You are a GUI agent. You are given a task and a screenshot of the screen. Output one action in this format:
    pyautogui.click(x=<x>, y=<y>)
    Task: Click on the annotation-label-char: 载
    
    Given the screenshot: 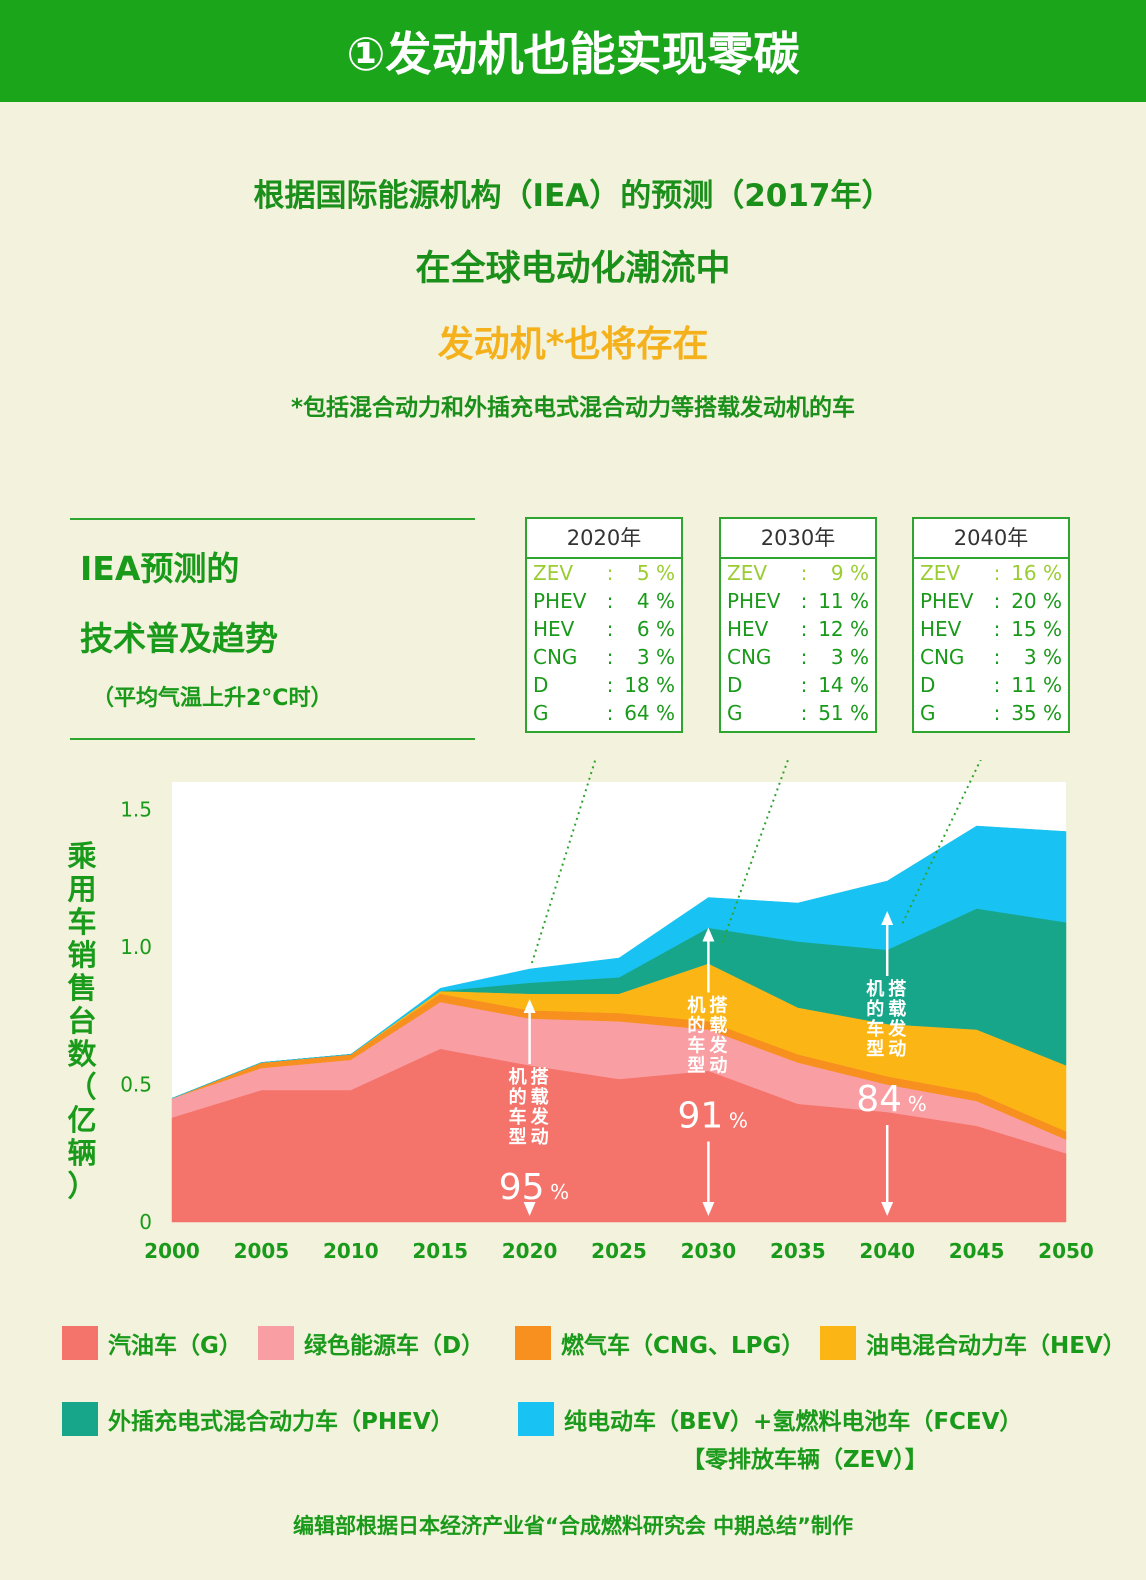 What is the action you would take?
    pyautogui.click(x=718, y=1026)
    